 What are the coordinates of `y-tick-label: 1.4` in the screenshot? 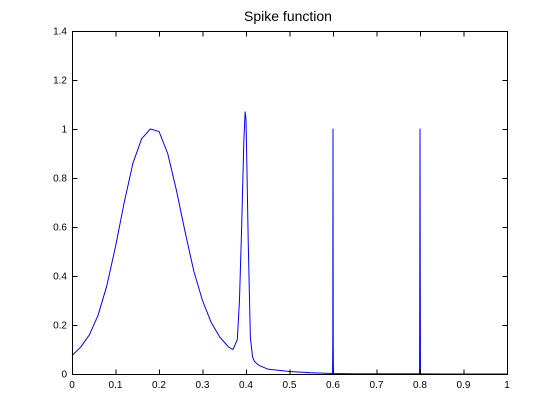 It's located at (60, 32).